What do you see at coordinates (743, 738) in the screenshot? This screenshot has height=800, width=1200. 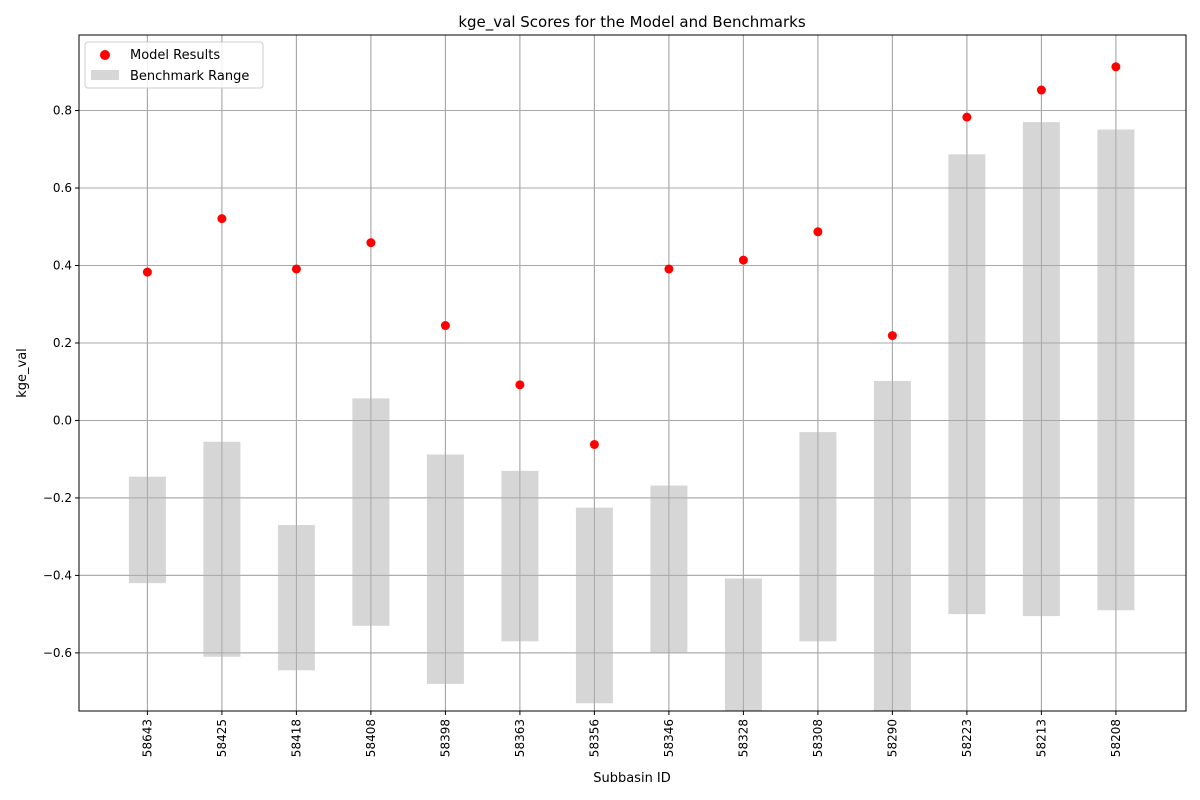 I see `x-tick-label: 58328` at bounding box center [743, 738].